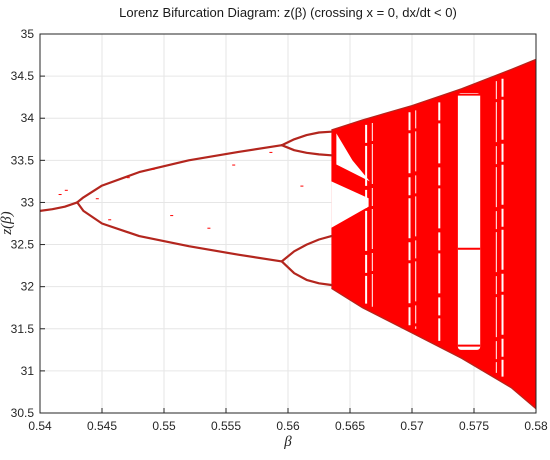 This screenshot has width=550, height=460. I want to click on y-axis-ticks: 30.5 31 31.5 32 32.5 33 33.5 34 34.5 35, so click(28, 223).